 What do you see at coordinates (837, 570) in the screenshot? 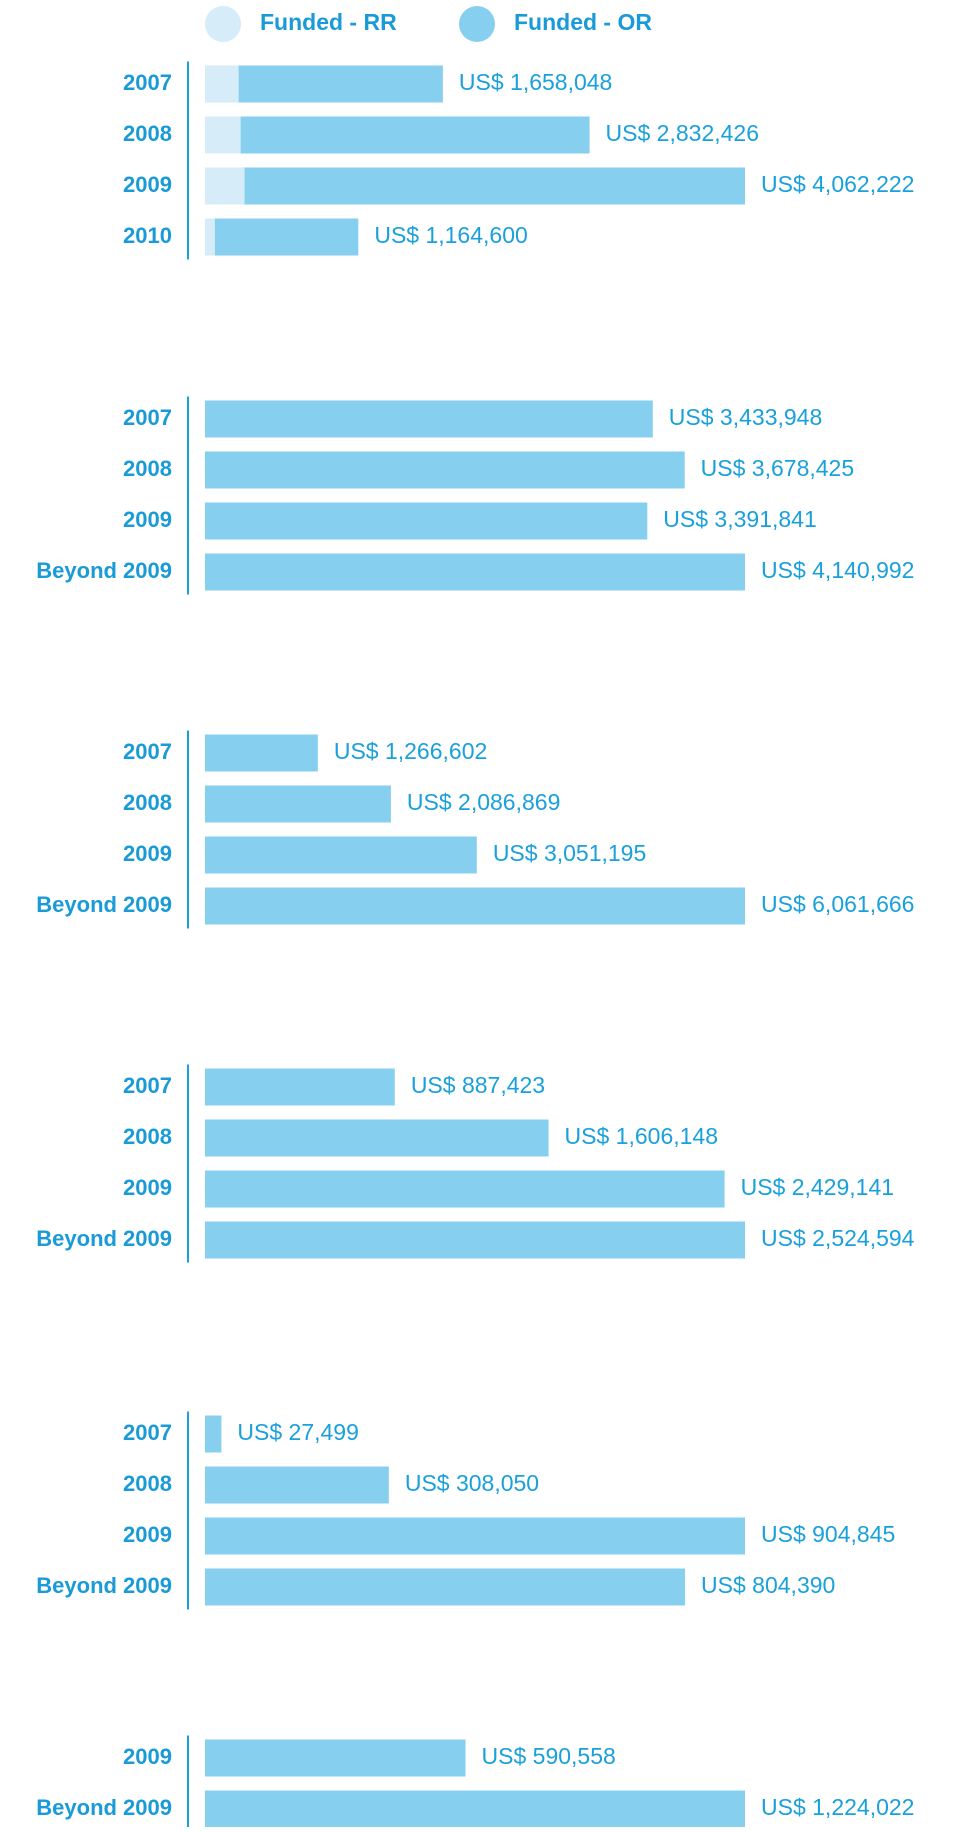
I see `value-label: US$ 4,140,992` at bounding box center [837, 570].